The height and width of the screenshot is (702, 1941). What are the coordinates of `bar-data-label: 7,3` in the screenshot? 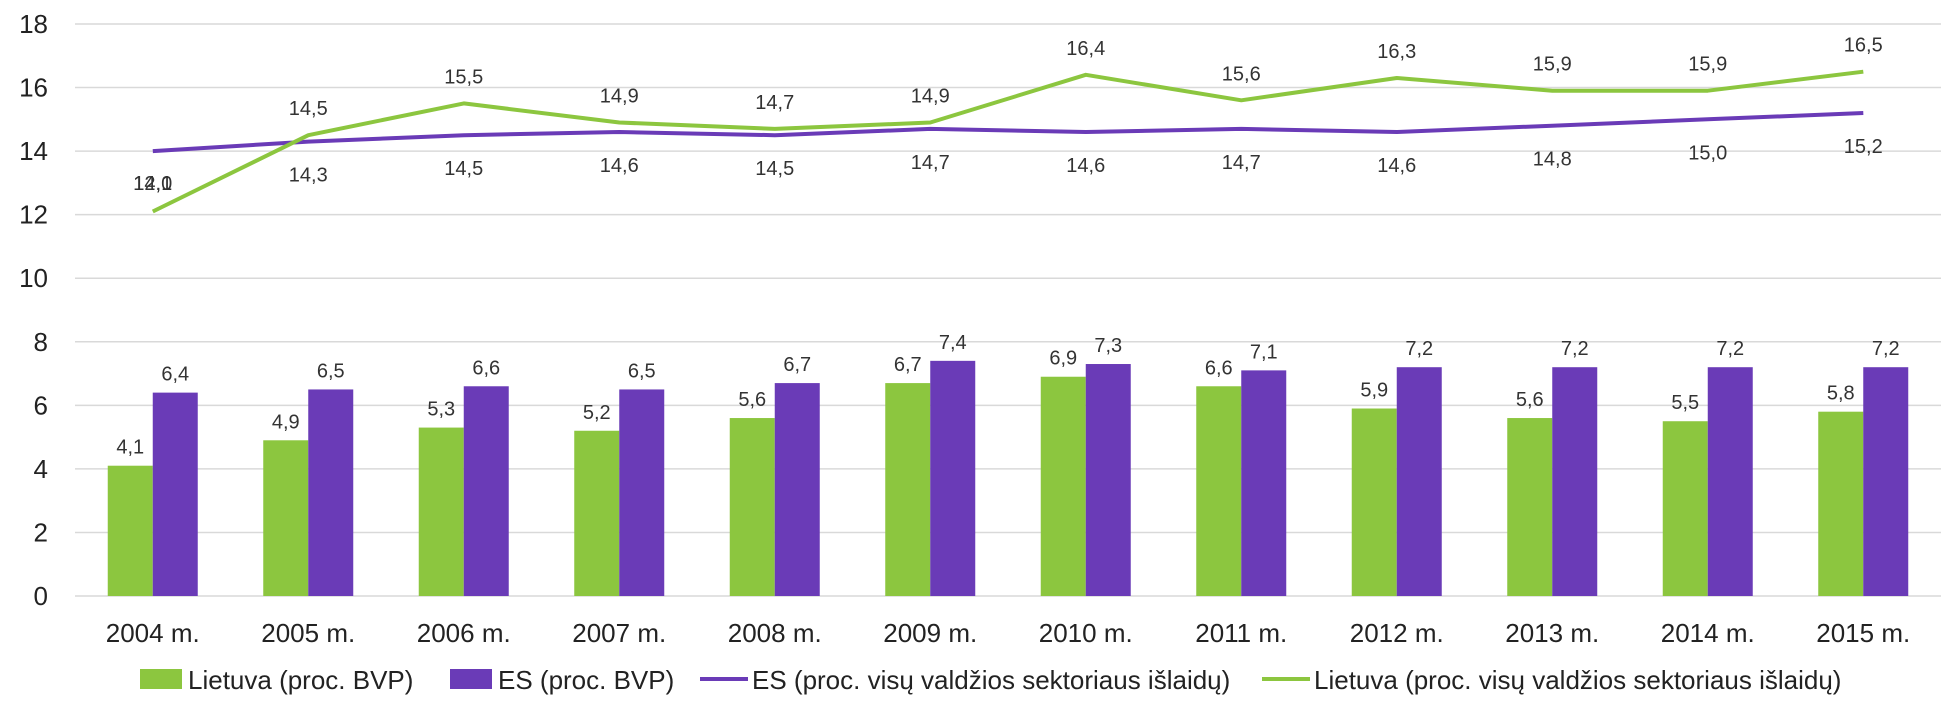 It's located at (1108, 346).